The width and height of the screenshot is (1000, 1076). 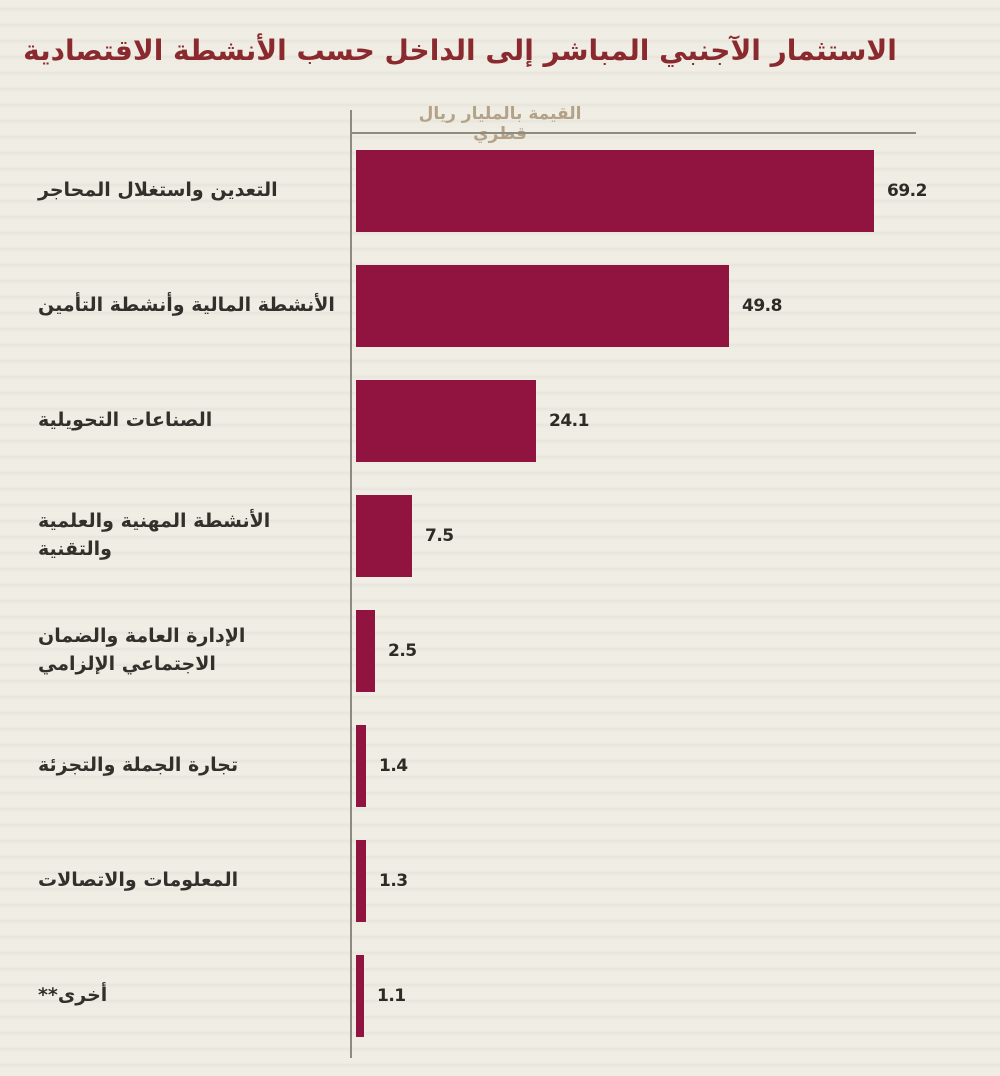 What do you see at coordinates (186, 304) in the screenshot?
I see `category-label: الأنشطة المالية وأنشطة التأمين` at bounding box center [186, 304].